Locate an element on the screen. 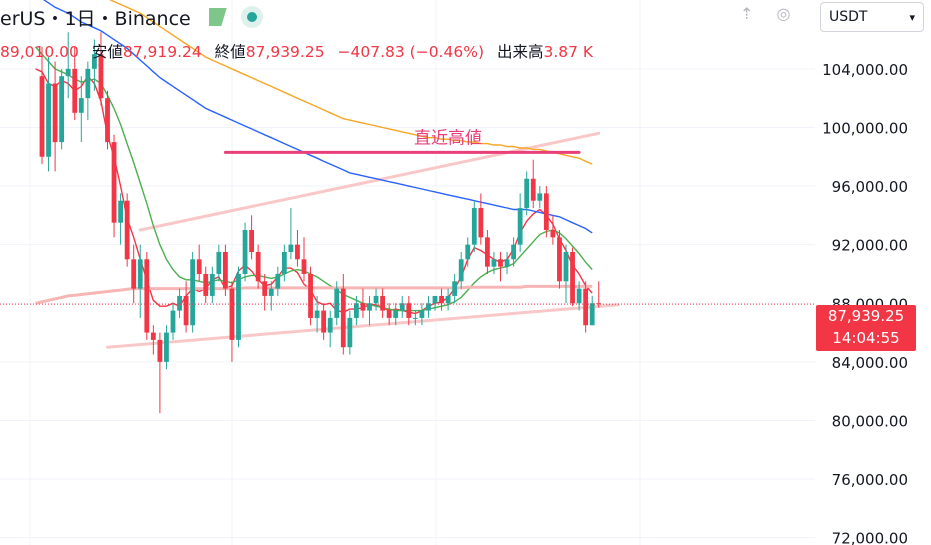  chevron-down-icon: ▾ is located at coordinates (912, 17).